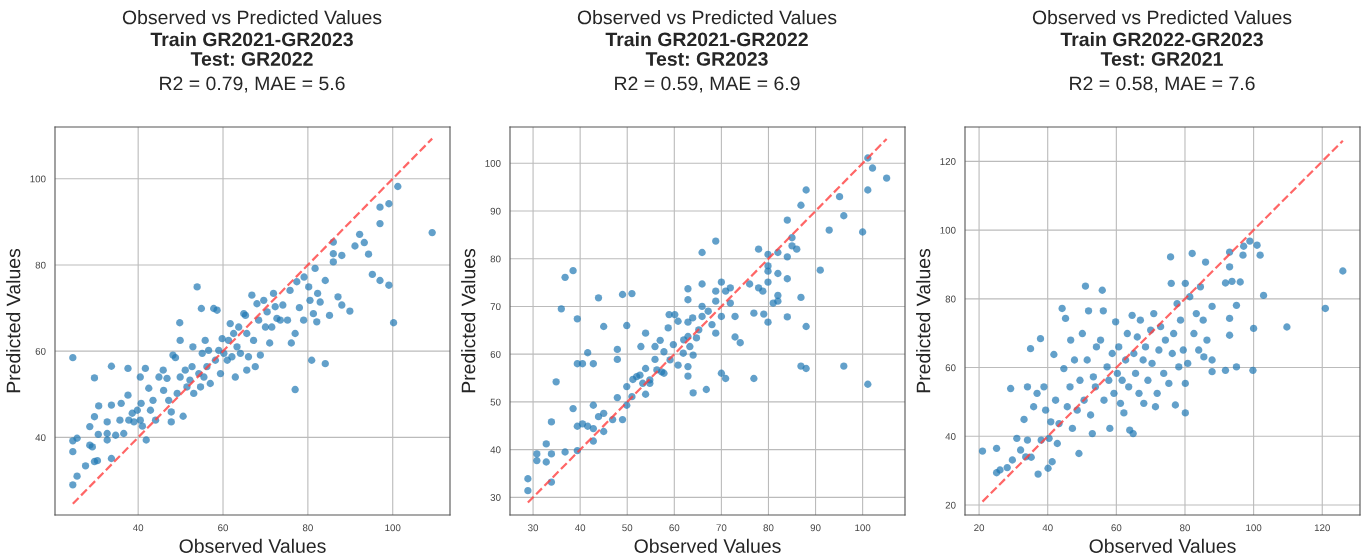 Image resolution: width=1362 pixels, height=560 pixels. I want to click on y-tick-label: 90, so click(495, 211).